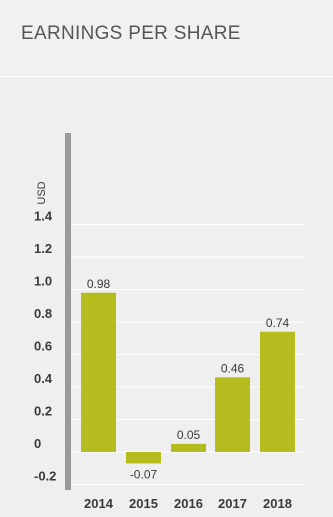  Describe the element at coordinates (43, 313) in the screenshot. I see `y-tick-label: 0.8` at that location.